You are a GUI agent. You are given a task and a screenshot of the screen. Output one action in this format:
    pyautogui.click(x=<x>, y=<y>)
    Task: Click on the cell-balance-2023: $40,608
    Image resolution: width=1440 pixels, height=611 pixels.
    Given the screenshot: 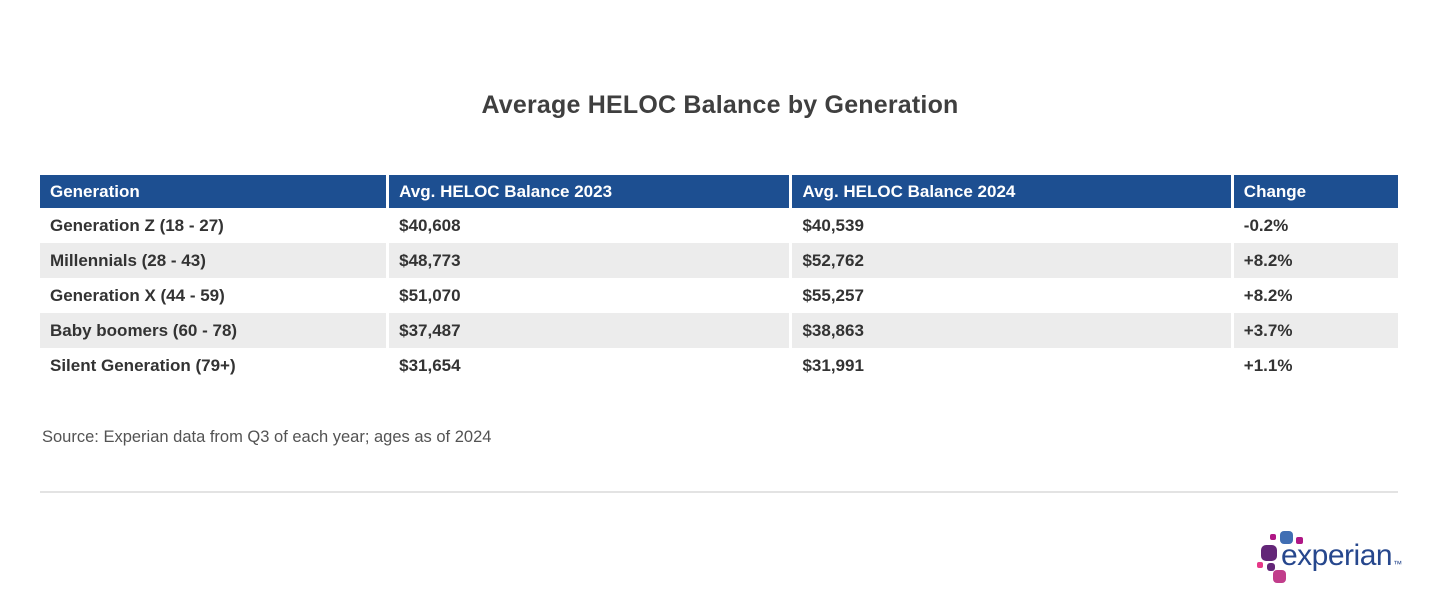 What is the action you would take?
    pyautogui.click(x=588, y=225)
    